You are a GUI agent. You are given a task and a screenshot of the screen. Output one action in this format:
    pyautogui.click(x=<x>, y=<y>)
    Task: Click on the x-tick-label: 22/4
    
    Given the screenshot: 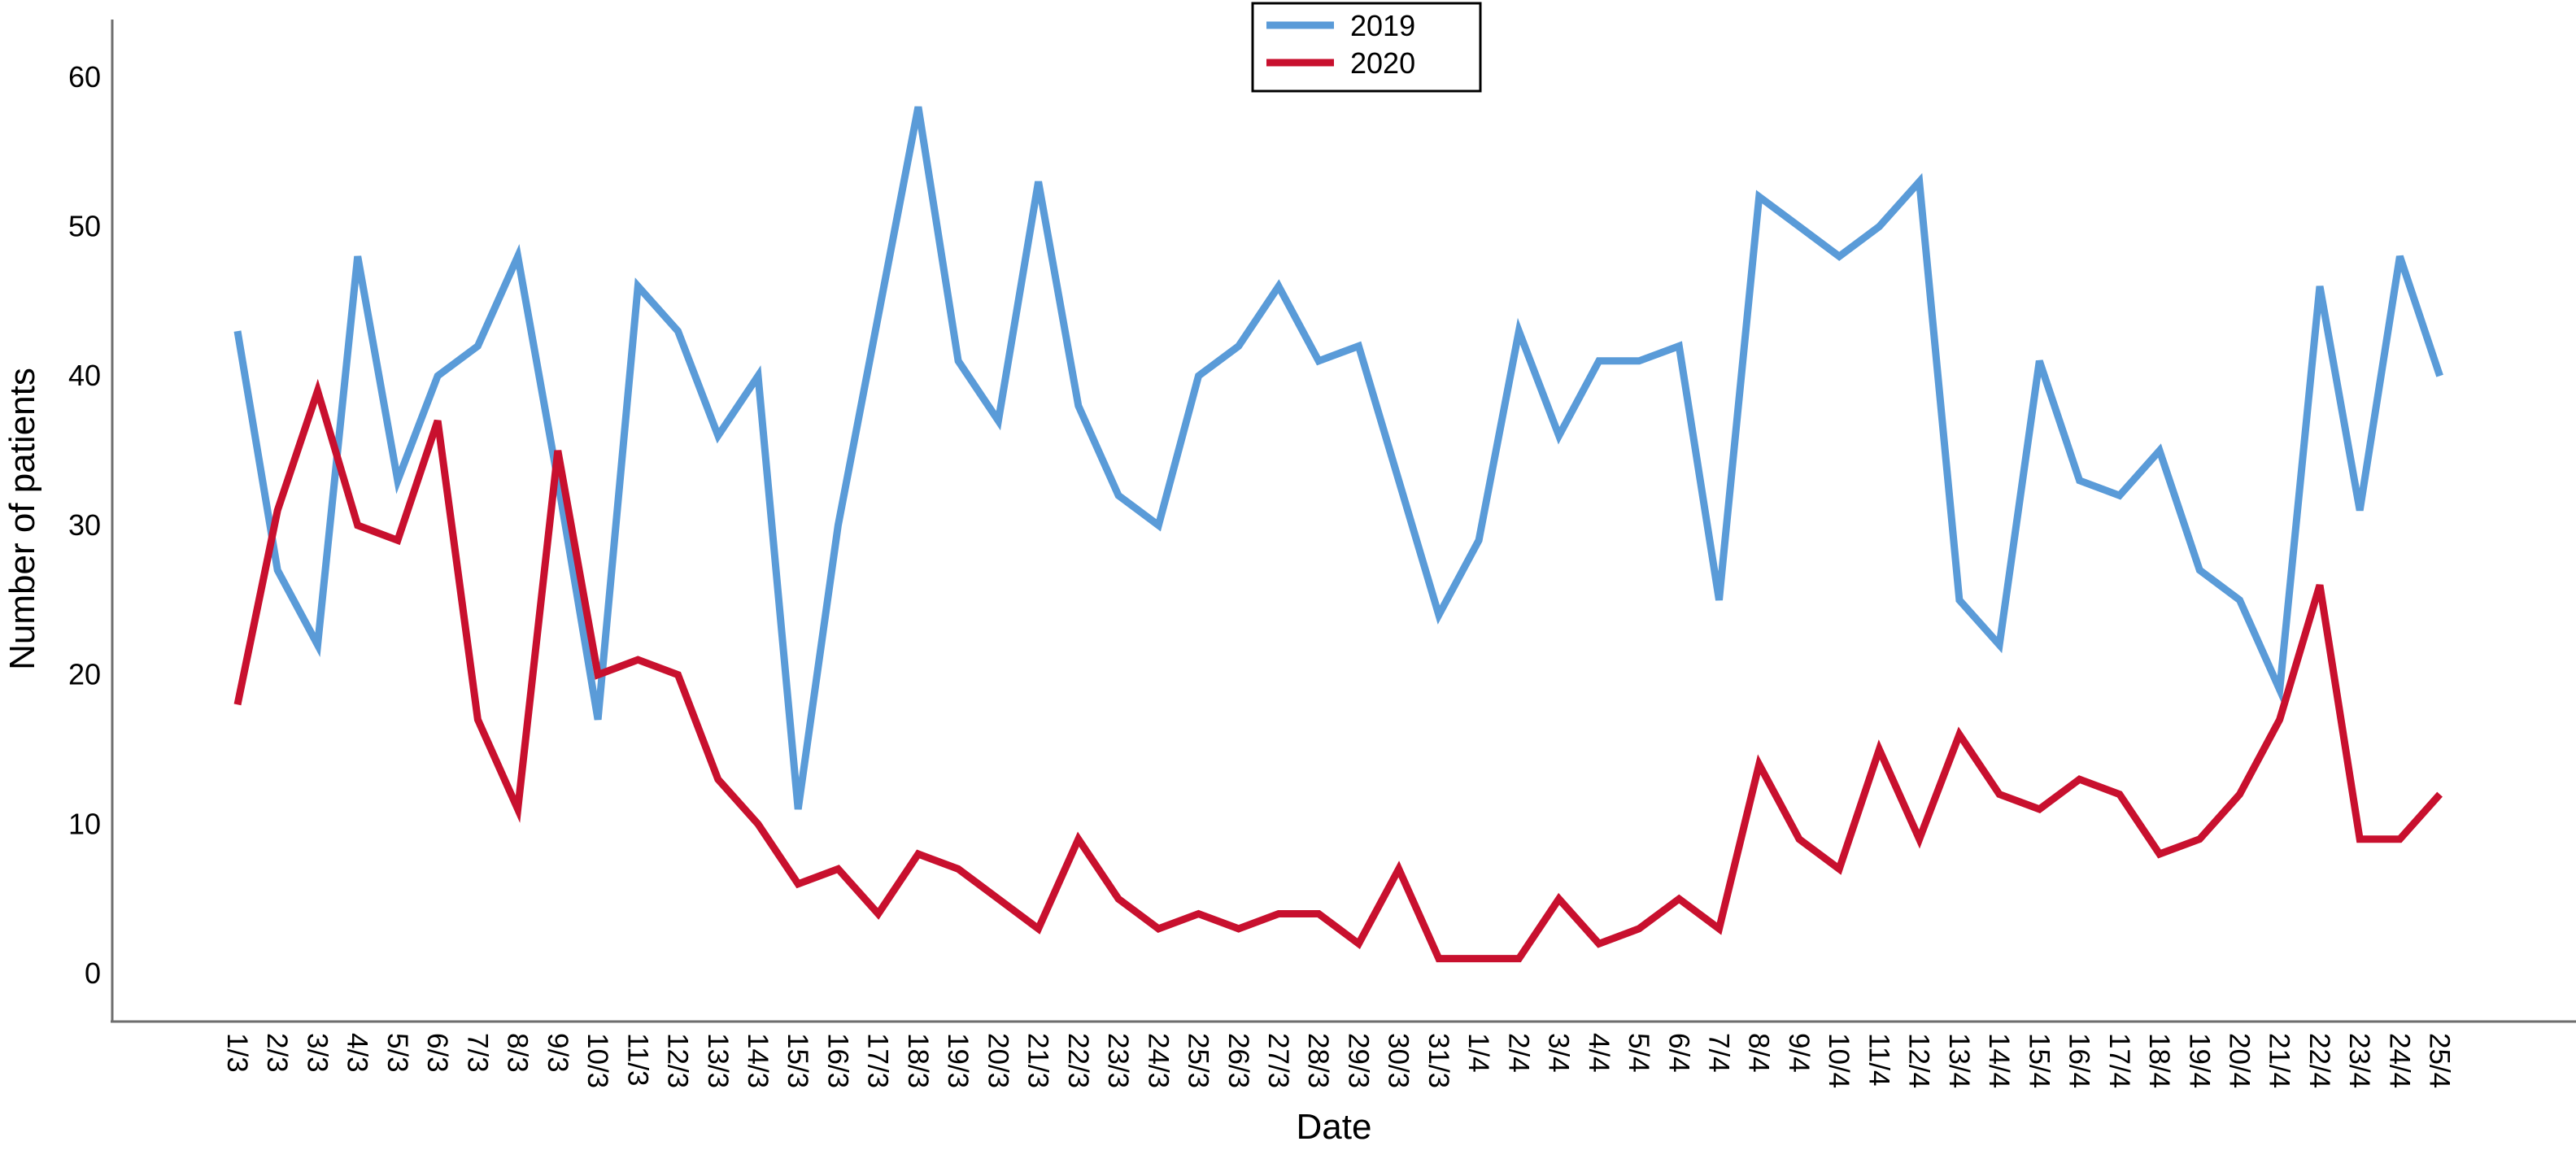 What is the action you would take?
    pyautogui.click(x=2319, y=1061)
    